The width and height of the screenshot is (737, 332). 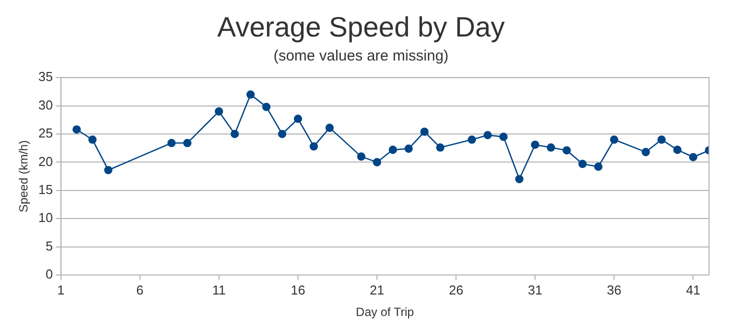 I want to click on y-tick-label: 20, so click(x=45, y=161).